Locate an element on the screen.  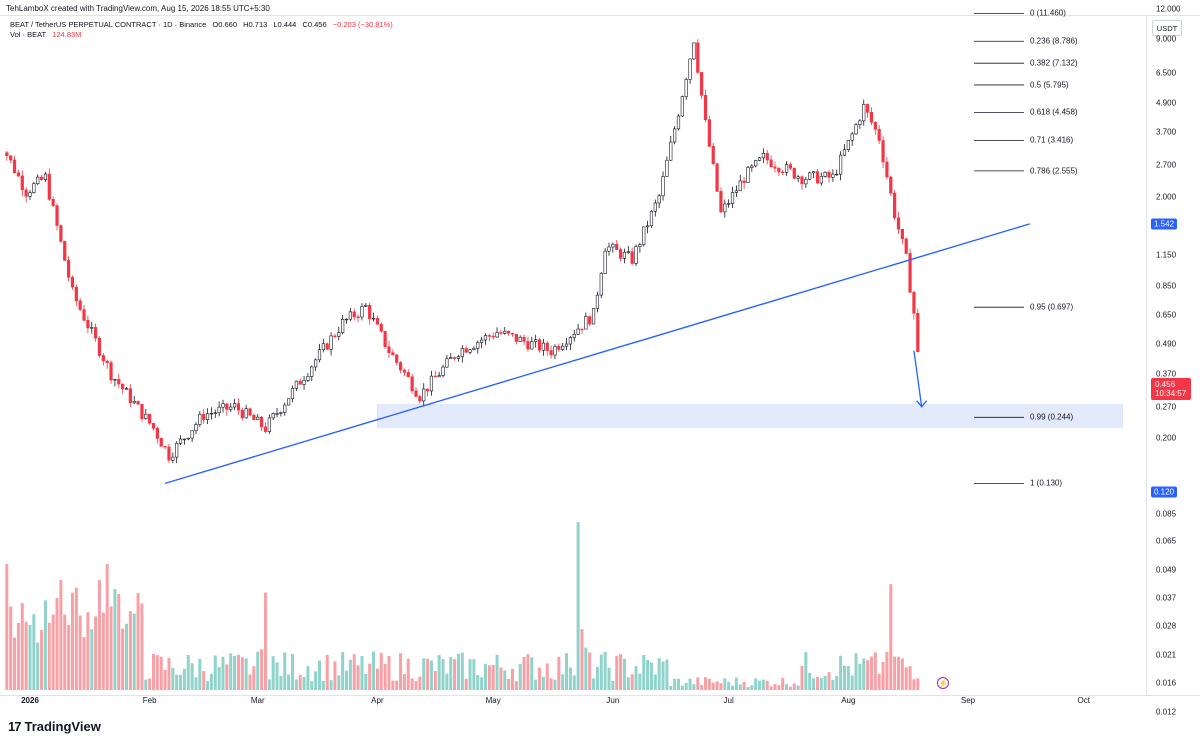
flash-icon: ⚡ is located at coordinates (943, 683).